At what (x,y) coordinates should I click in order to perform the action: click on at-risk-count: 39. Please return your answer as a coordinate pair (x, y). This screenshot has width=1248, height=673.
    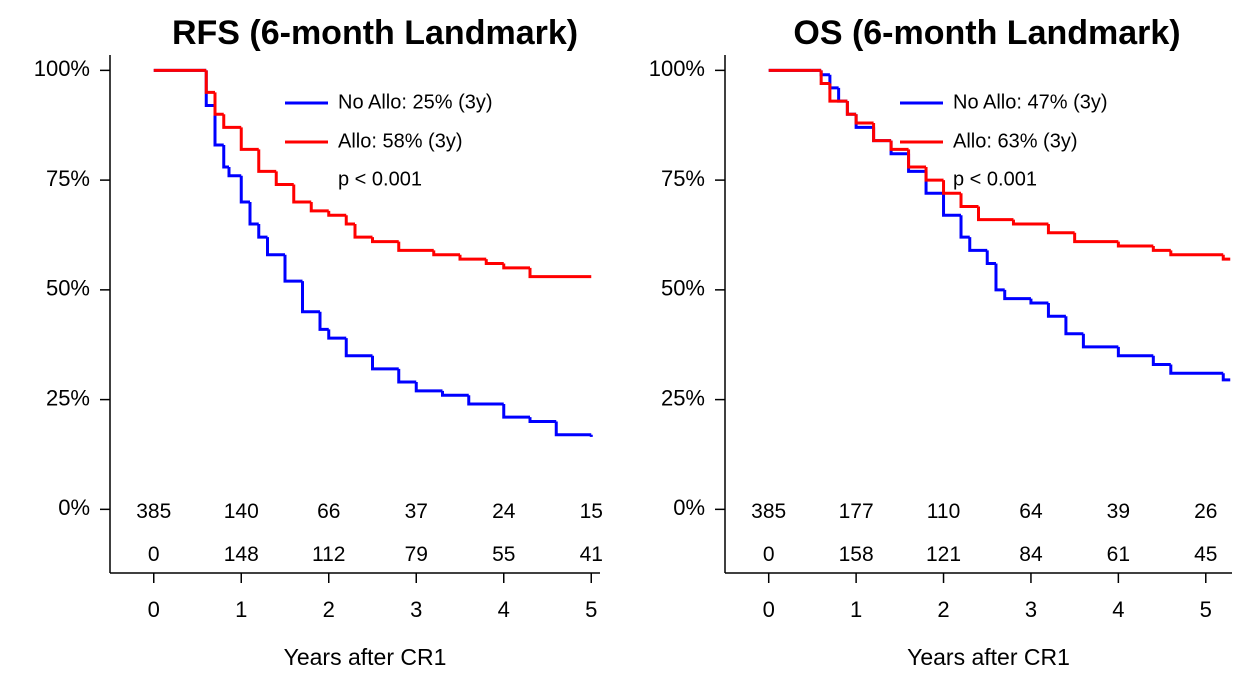
    Looking at the image, I should click on (1118, 511).